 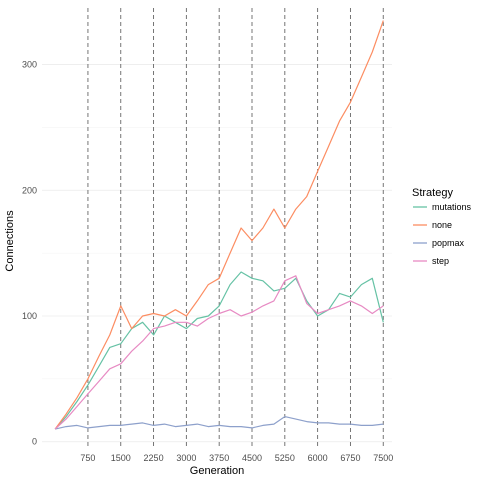 What do you see at coordinates (440, 261) in the screenshot?
I see `legend-label-step: step` at bounding box center [440, 261].